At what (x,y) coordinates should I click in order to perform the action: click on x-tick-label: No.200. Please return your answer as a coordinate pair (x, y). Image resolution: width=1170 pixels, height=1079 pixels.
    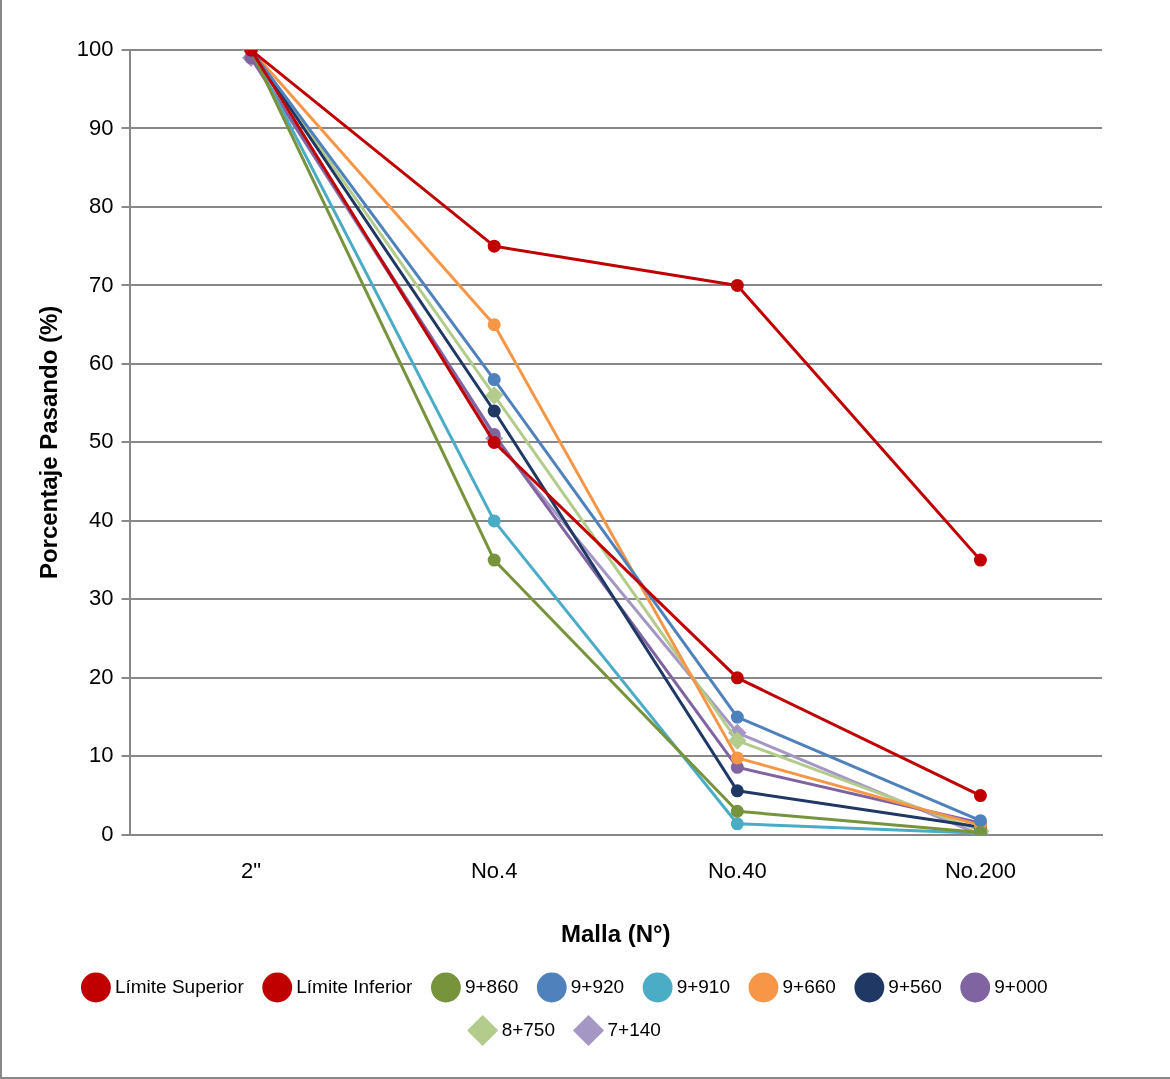
    Looking at the image, I should click on (980, 871).